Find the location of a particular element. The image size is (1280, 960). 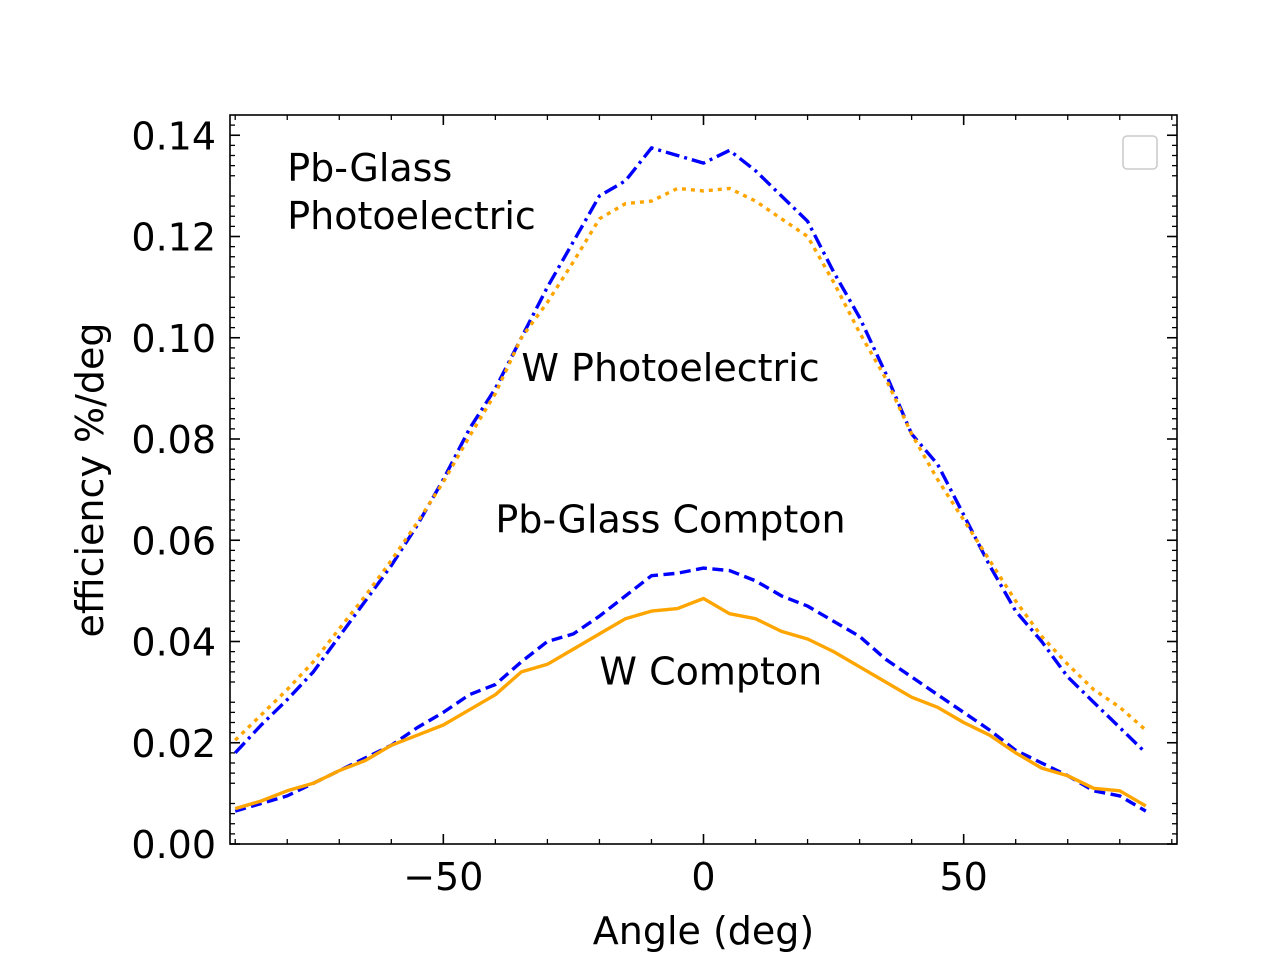

x-tick-label: 50 is located at coordinates (963, 877).